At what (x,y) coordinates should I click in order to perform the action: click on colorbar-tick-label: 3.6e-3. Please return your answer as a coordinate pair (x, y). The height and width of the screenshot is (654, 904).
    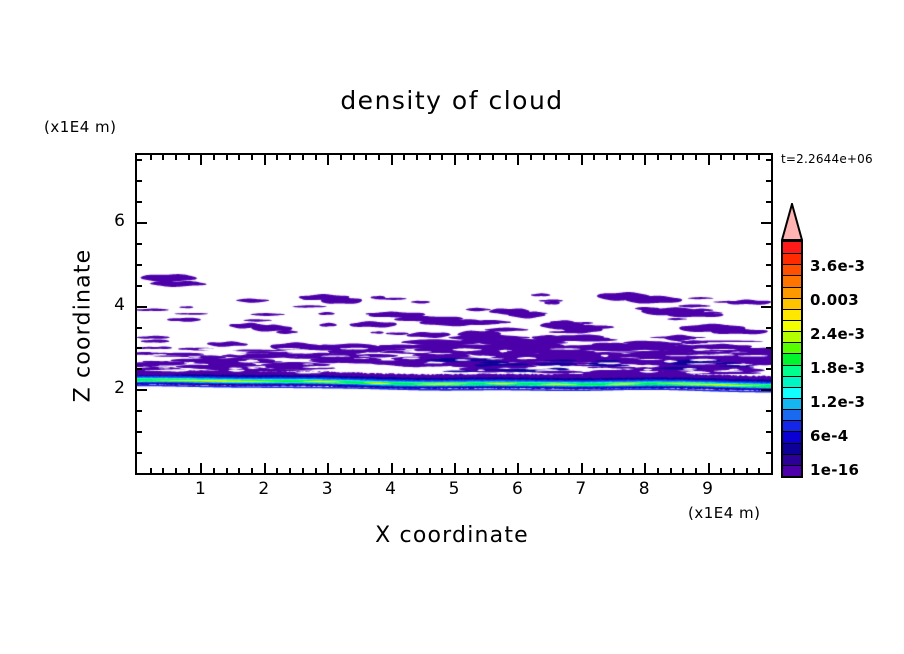
    Looking at the image, I should click on (838, 266).